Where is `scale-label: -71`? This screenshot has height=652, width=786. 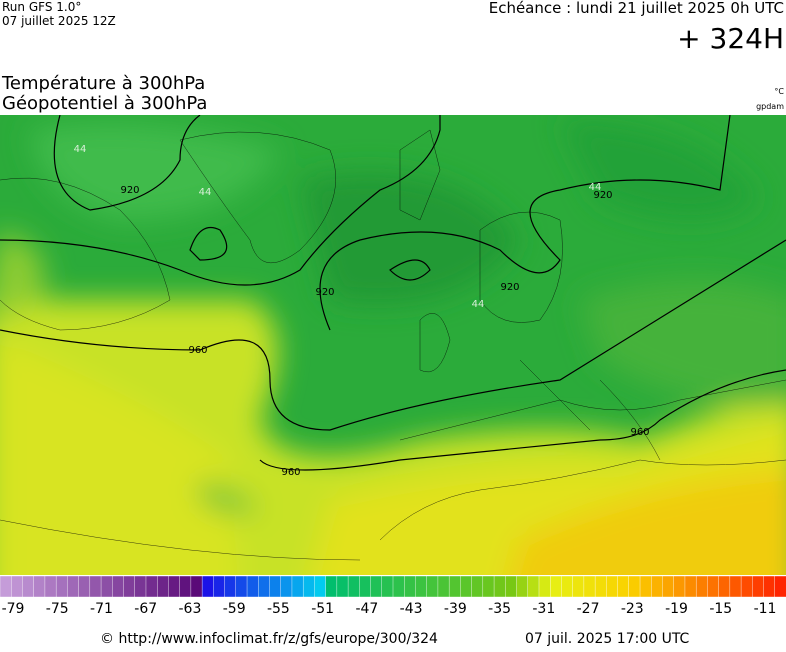
scale-label: -71 is located at coordinates (101, 609).